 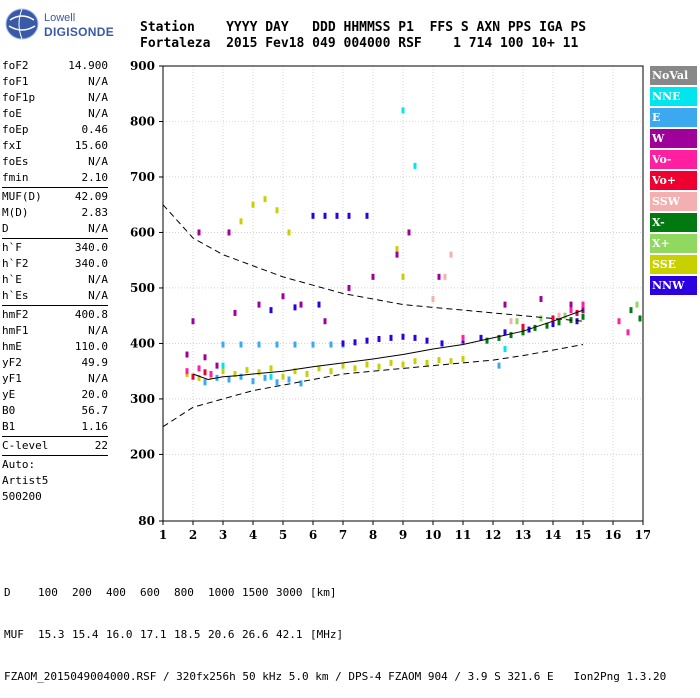 What do you see at coordinates (142, 343) in the screenshot?
I see `y-tick-label: 400` at bounding box center [142, 343].